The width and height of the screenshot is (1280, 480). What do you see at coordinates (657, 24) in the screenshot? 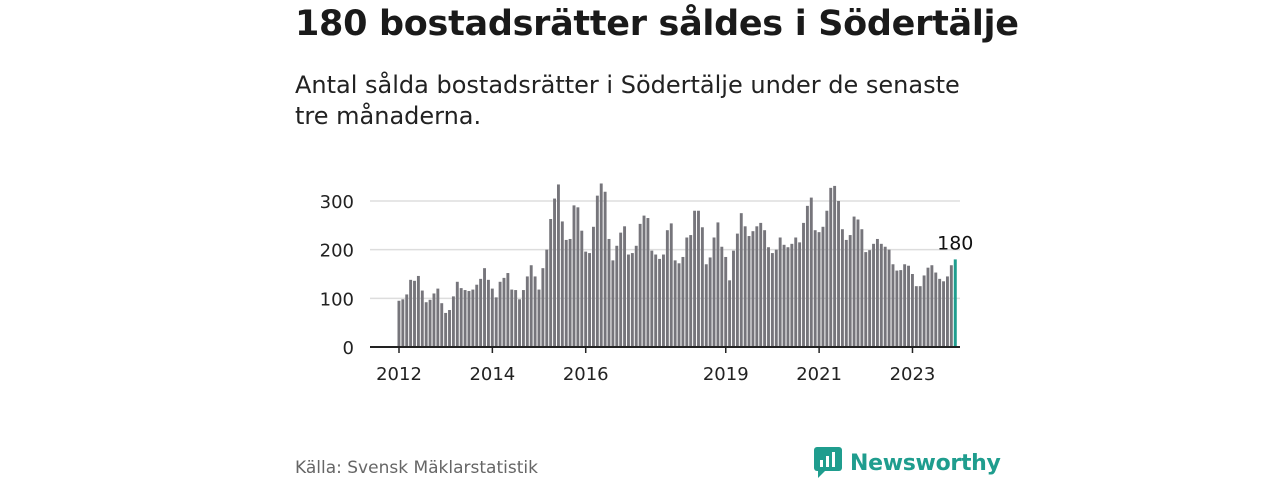
I see `chart-title: 180 bostadsrätter såldes i Södertälje` at bounding box center [657, 24].